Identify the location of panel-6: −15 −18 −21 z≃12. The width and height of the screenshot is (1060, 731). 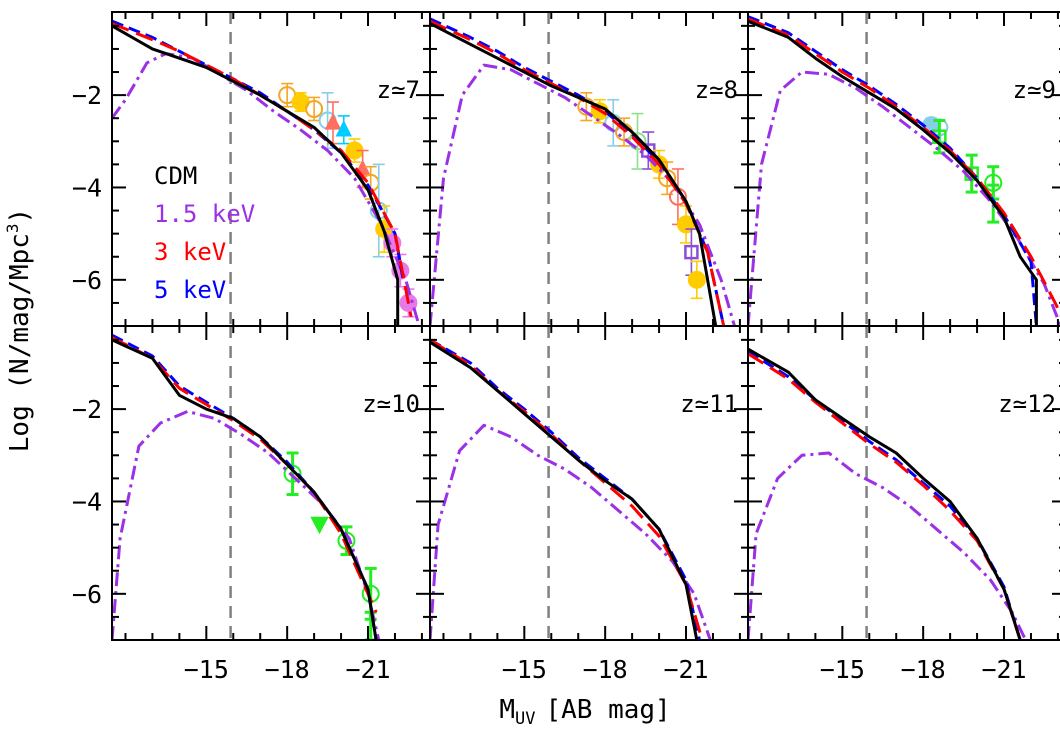
(903, 504).